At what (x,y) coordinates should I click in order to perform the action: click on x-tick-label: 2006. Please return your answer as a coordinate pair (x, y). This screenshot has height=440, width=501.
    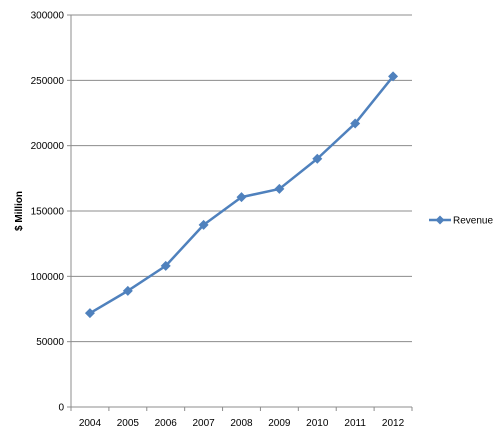
    Looking at the image, I should click on (166, 423).